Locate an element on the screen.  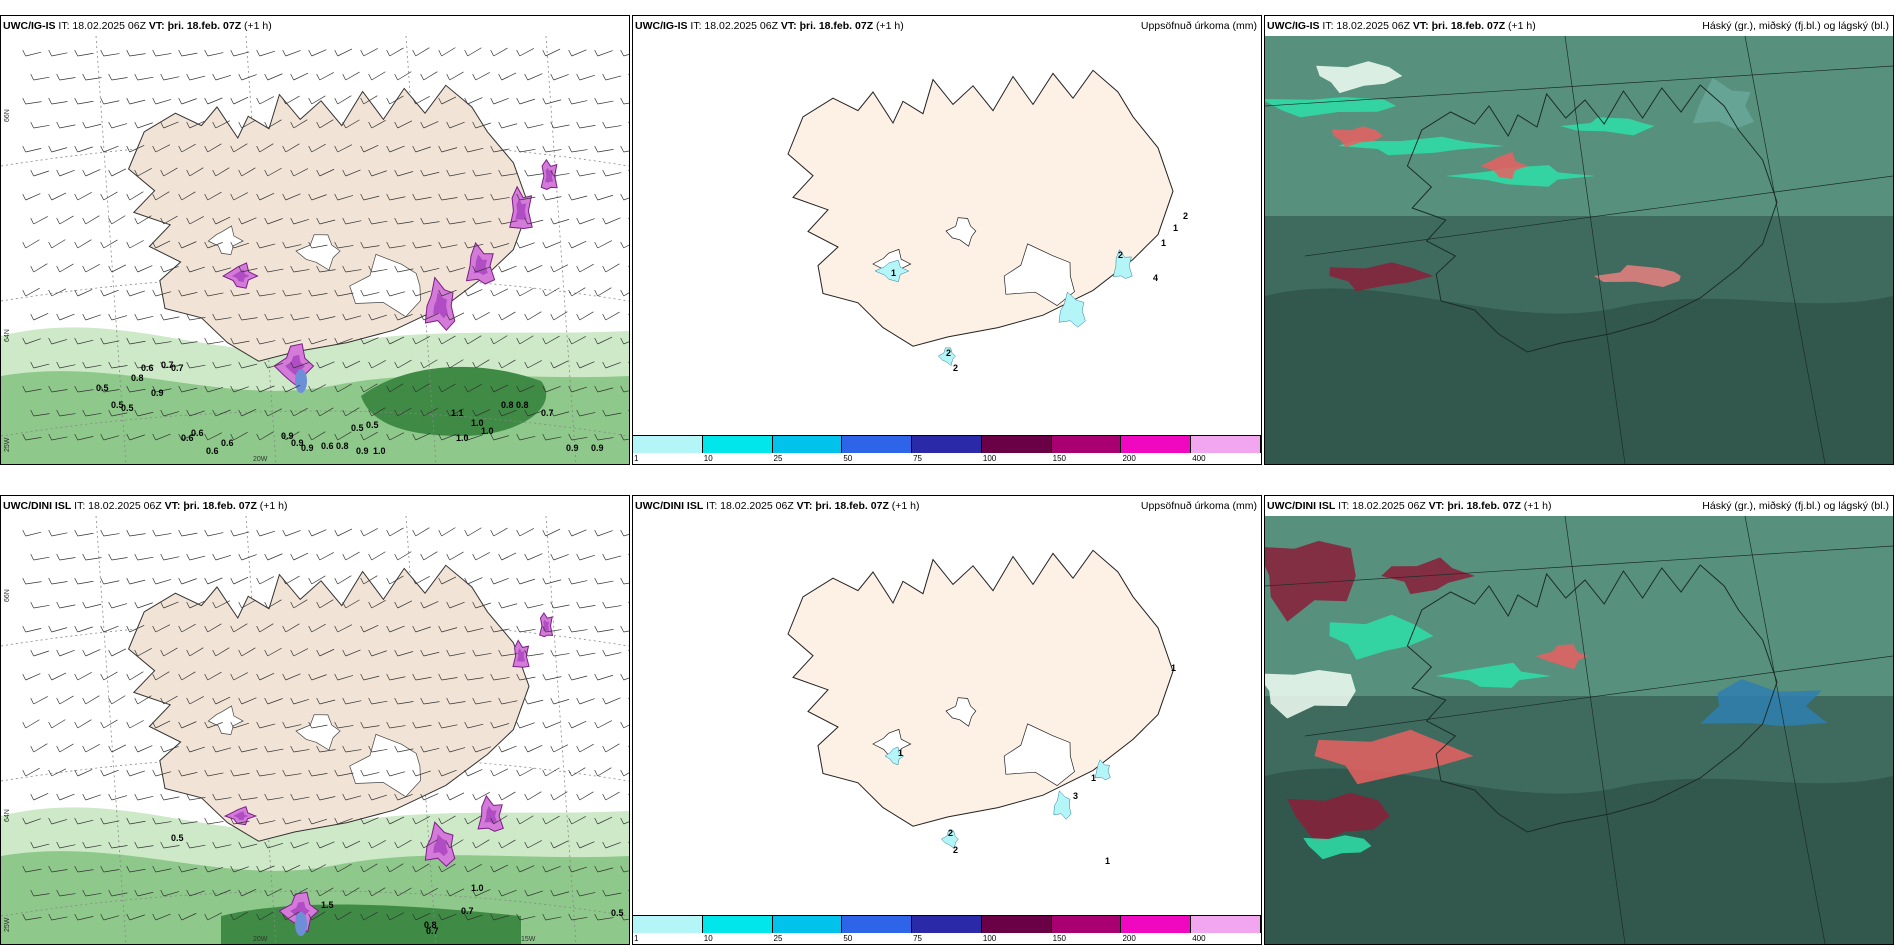
lon-label: 25W is located at coordinates (7, 444).